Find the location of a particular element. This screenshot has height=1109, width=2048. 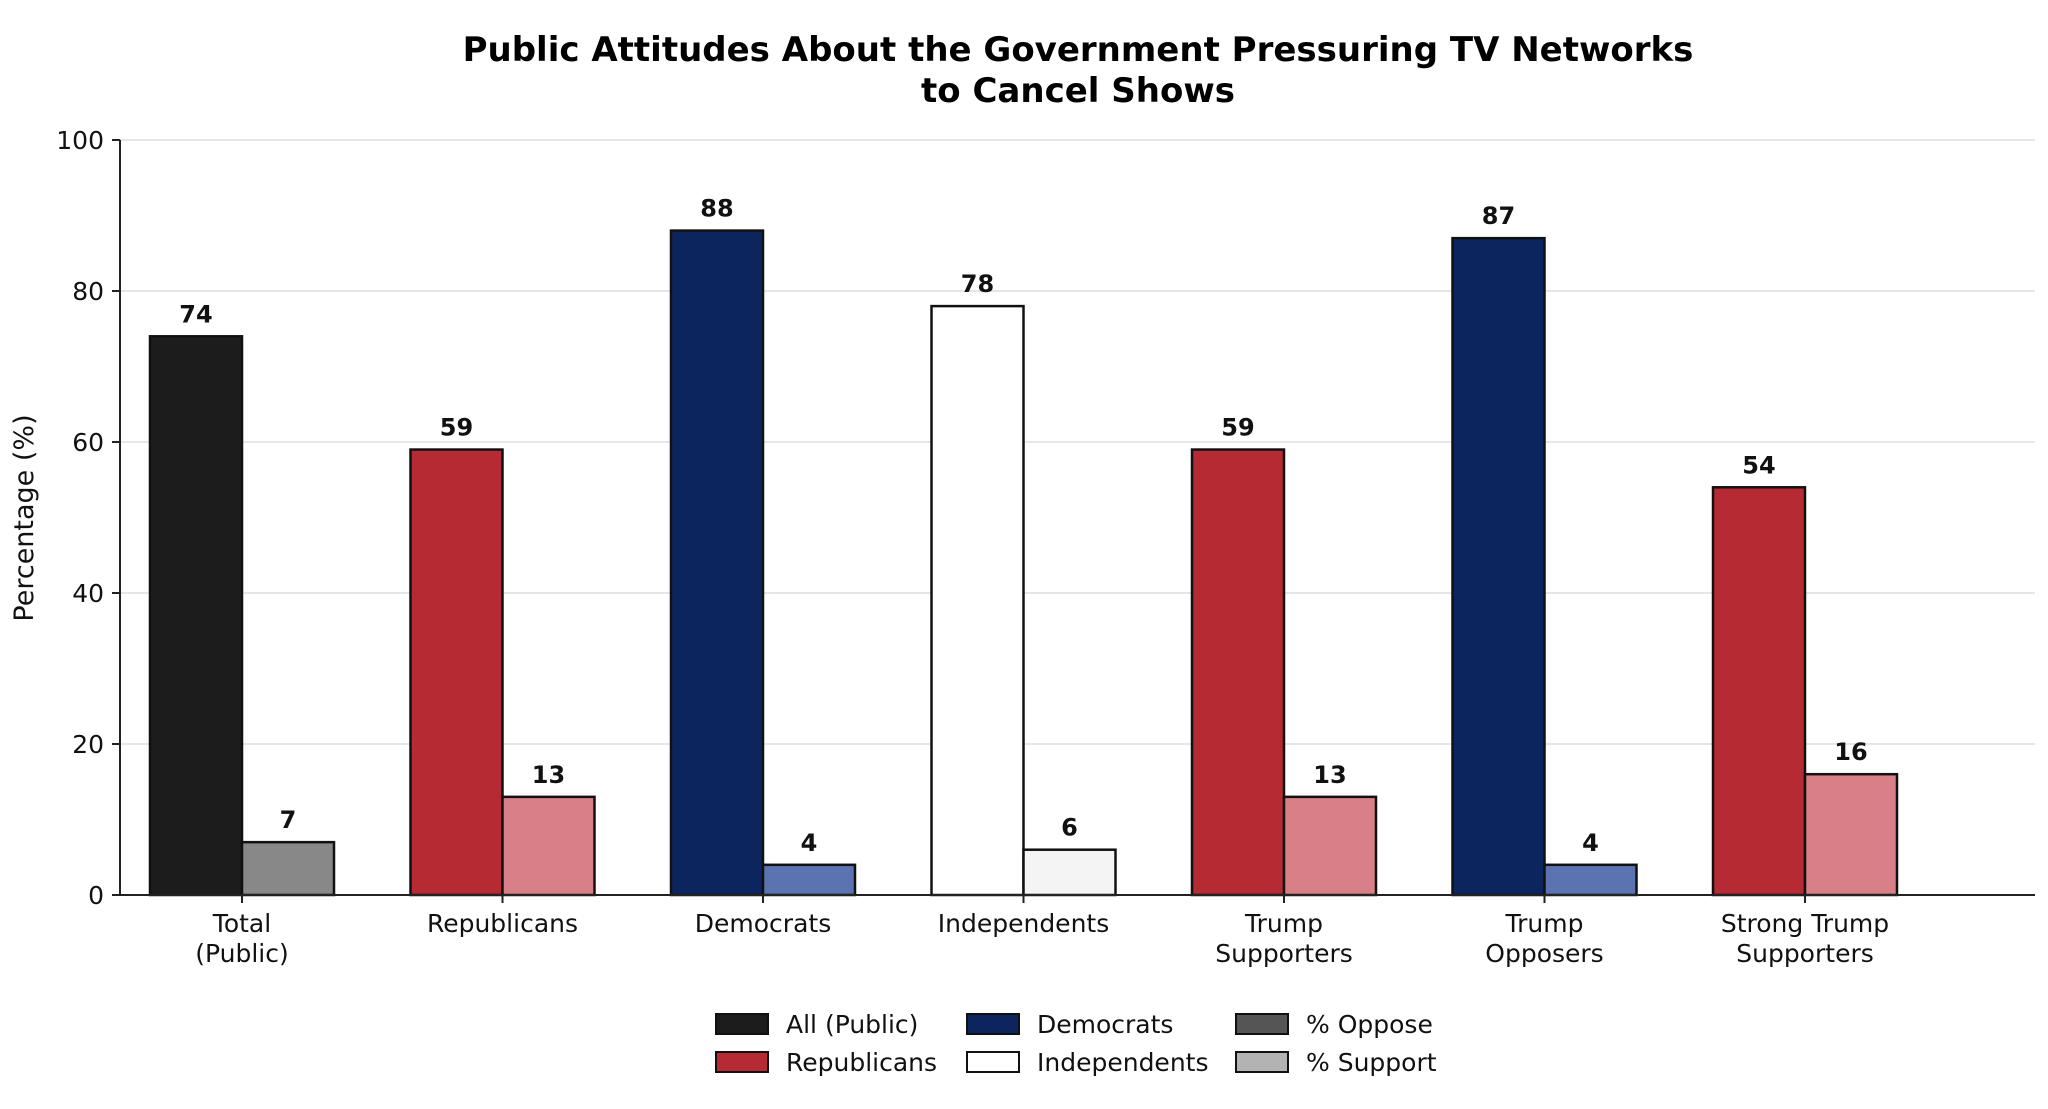

y-tick-label: 0 is located at coordinates (96, 895).